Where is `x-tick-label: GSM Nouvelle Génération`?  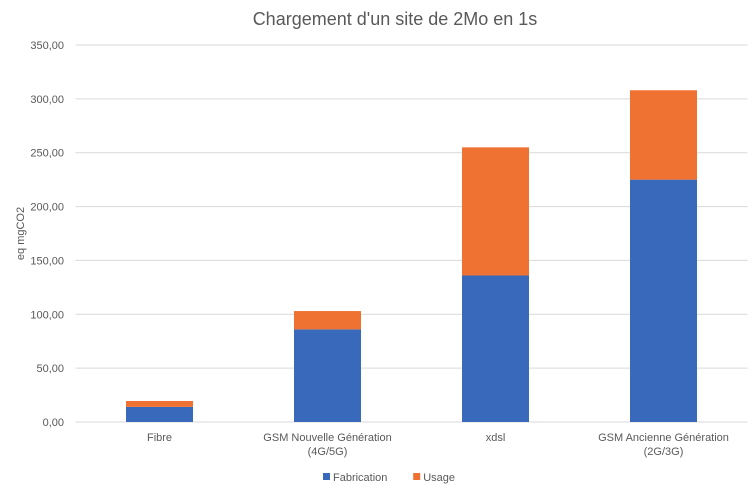 x-tick-label: GSM Nouvelle Génération is located at coordinates (327, 438).